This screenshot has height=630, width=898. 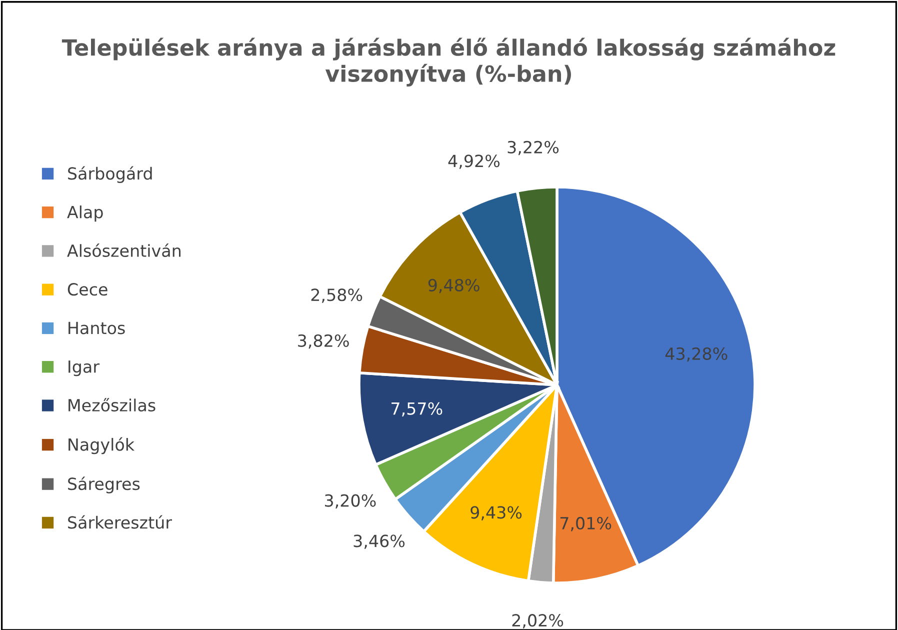 What do you see at coordinates (323, 341) in the screenshot?
I see `data-label: 3,82%` at bounding box center [323, 341].